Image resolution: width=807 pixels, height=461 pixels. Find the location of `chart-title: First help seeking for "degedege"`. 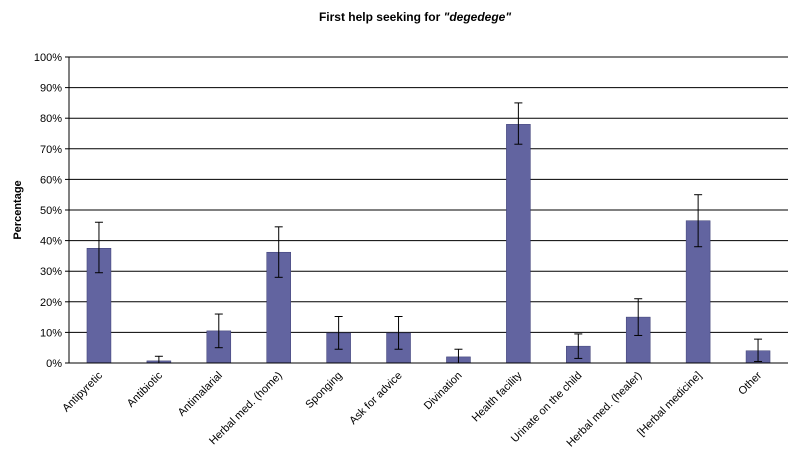

chart-title: First help seeking for "degedege" is located at coordinates (415, 17).